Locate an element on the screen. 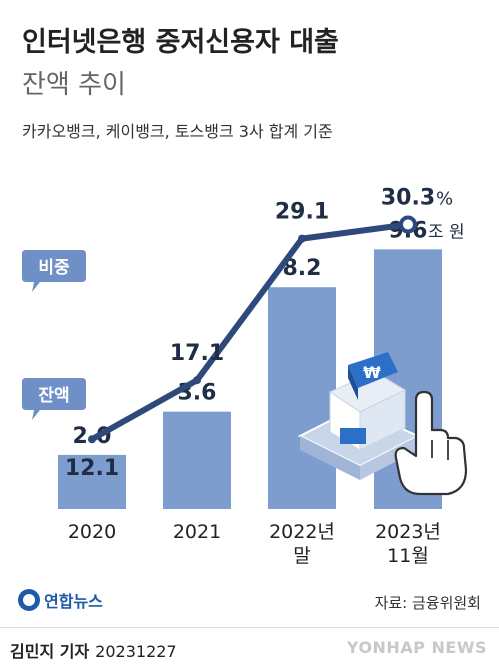 This screenshot has height=671, width=499. ratio-callout: 비중 is located at coordinates (54, 271).